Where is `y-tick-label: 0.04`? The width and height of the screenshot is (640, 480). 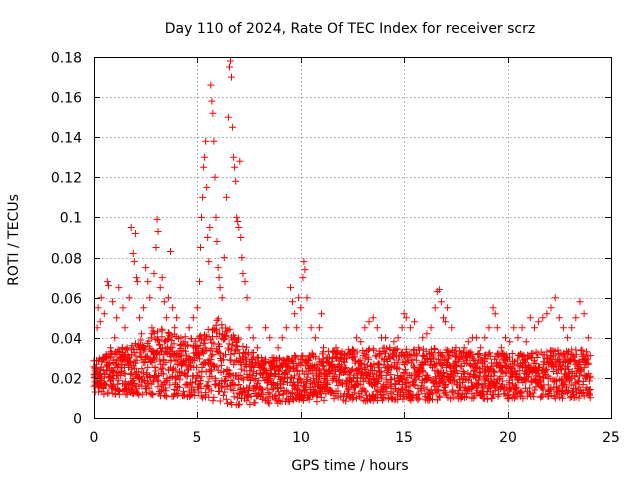
y-tick-label: 0.04 is located at coordinates (66, 340).